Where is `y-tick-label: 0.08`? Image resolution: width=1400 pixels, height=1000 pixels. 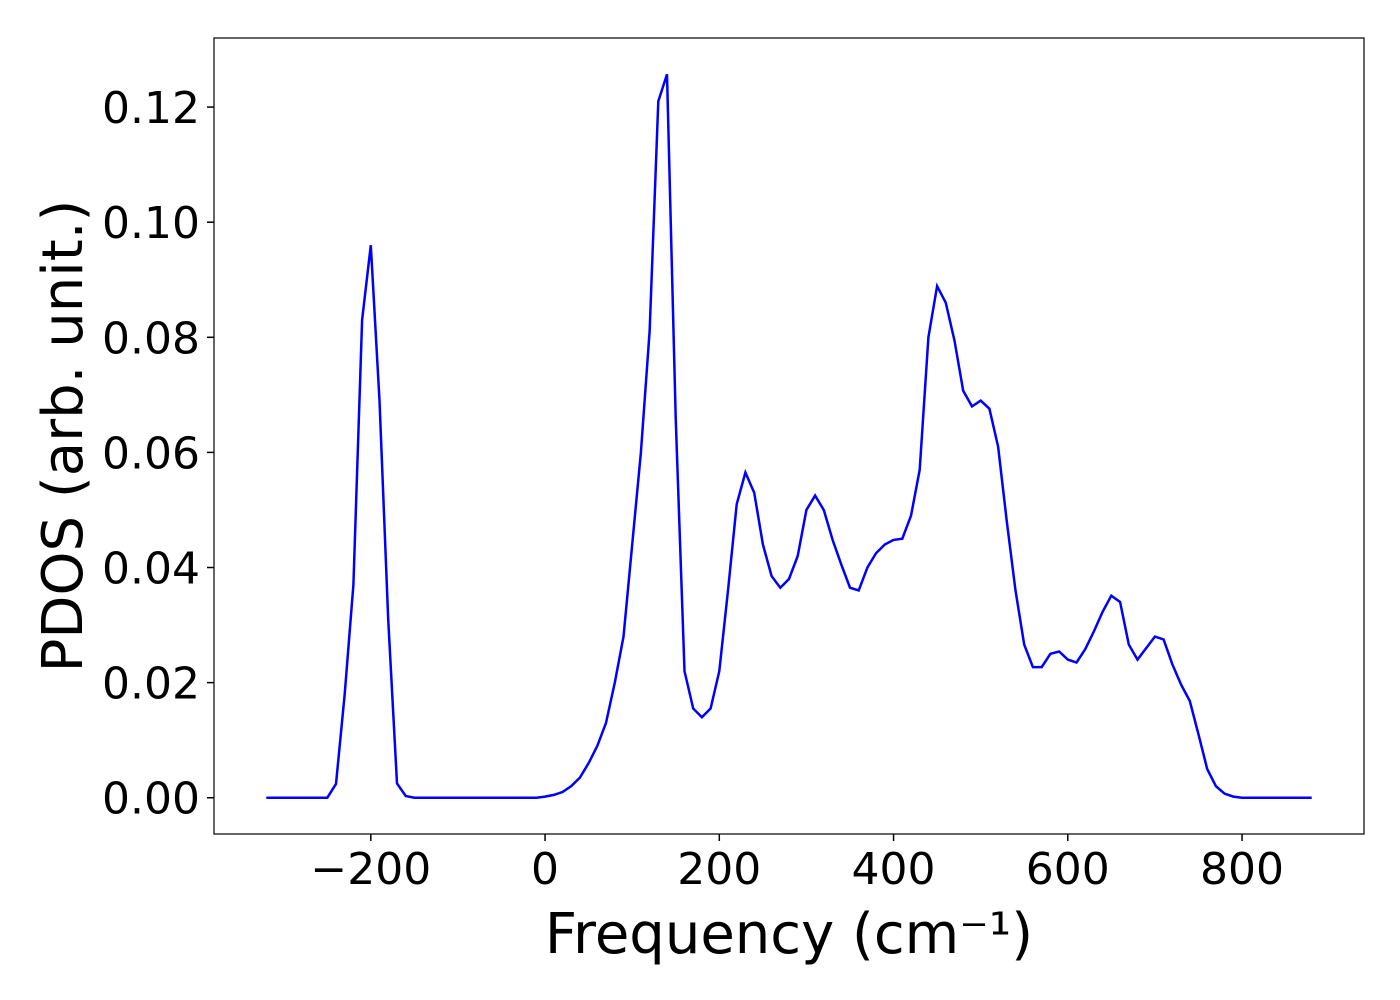
y-tick-label: 0.08 is located at coordinates (151, 338).